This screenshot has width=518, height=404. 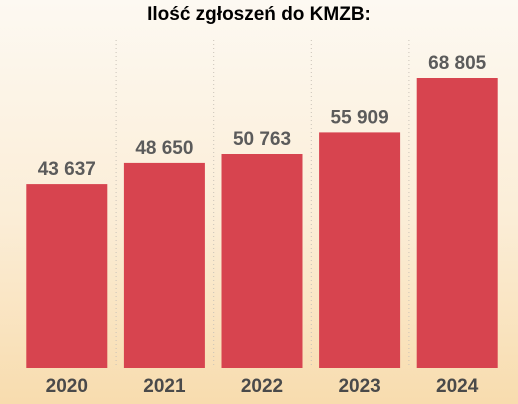 What do you see at coordinates (164, 265) in the screenshot?
I see `bar-2021` at bounding box center [164, 265].